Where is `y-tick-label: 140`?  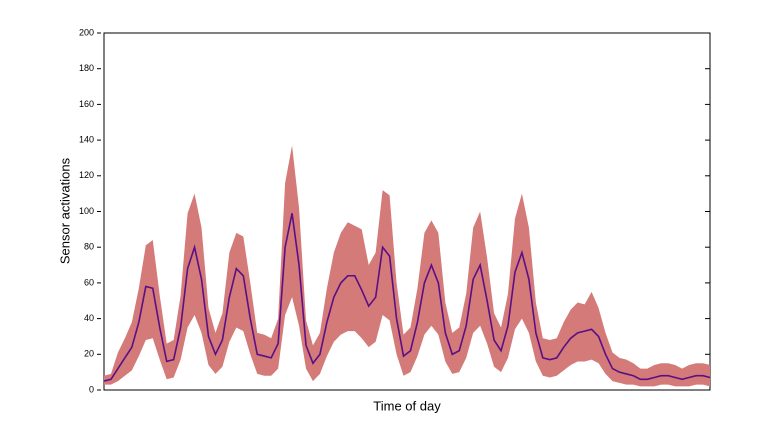 y-tick-label: 140 is located at coordinates (86, 139).